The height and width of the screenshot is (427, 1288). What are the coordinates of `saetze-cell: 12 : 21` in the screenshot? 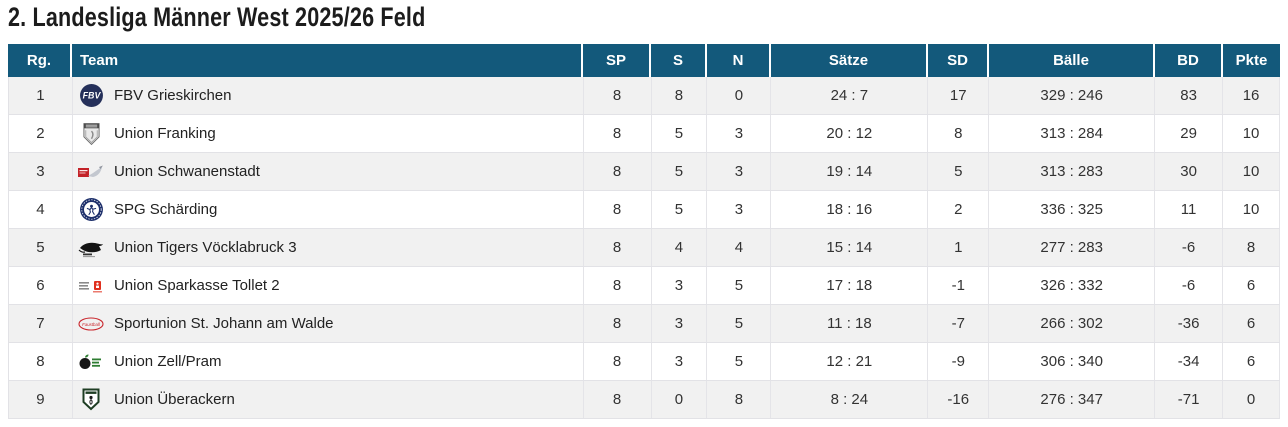 It's located at (850, 361).